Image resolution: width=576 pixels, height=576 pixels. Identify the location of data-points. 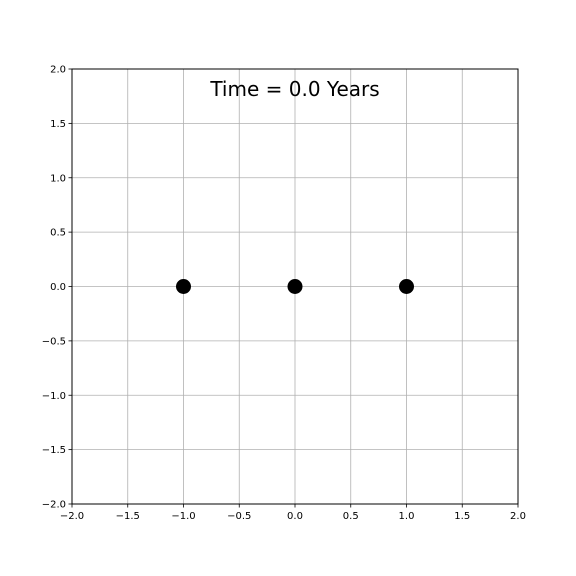
(295, 286).